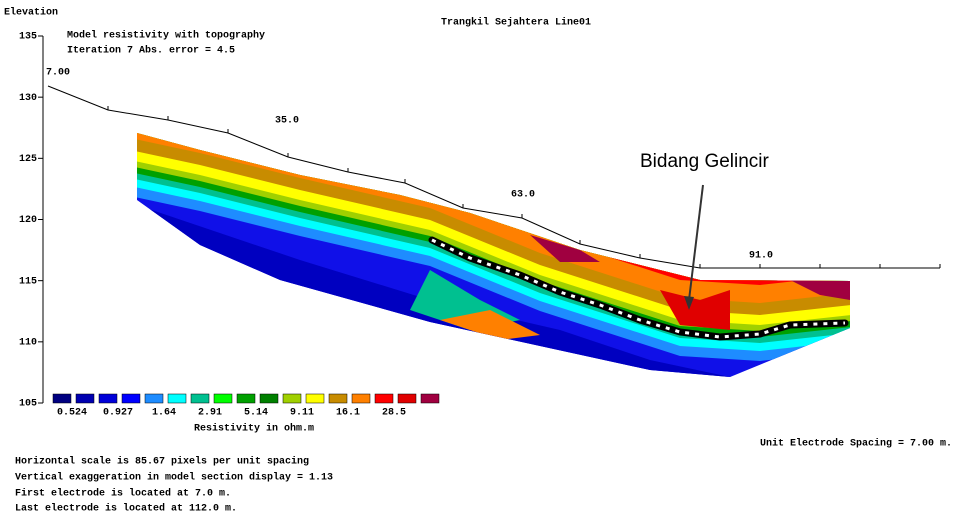 Image resolution: width=954 pixels, height=513 pixels. What do you see at coordinates (123, 494) in the screenshot?
I see `note: First electrode is located at 7.0 m.` at bounding box center [123, 494].